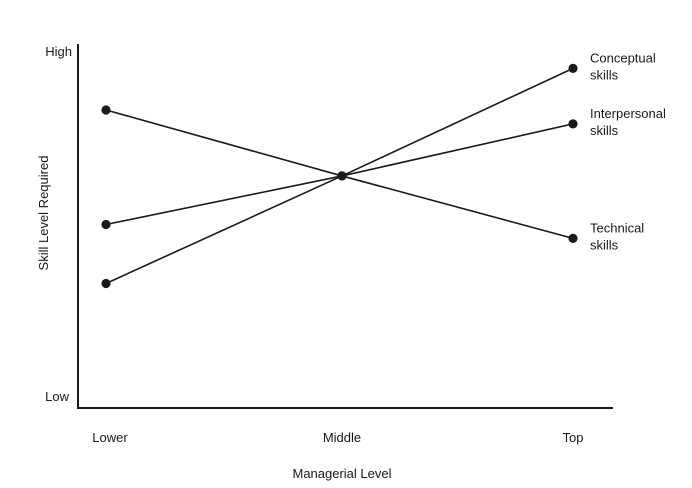 This screenshot has height=488, width=692. Describe the element at coordinates (57, 396) in the screenshot. I see `y-tick-low: Low` at that location.